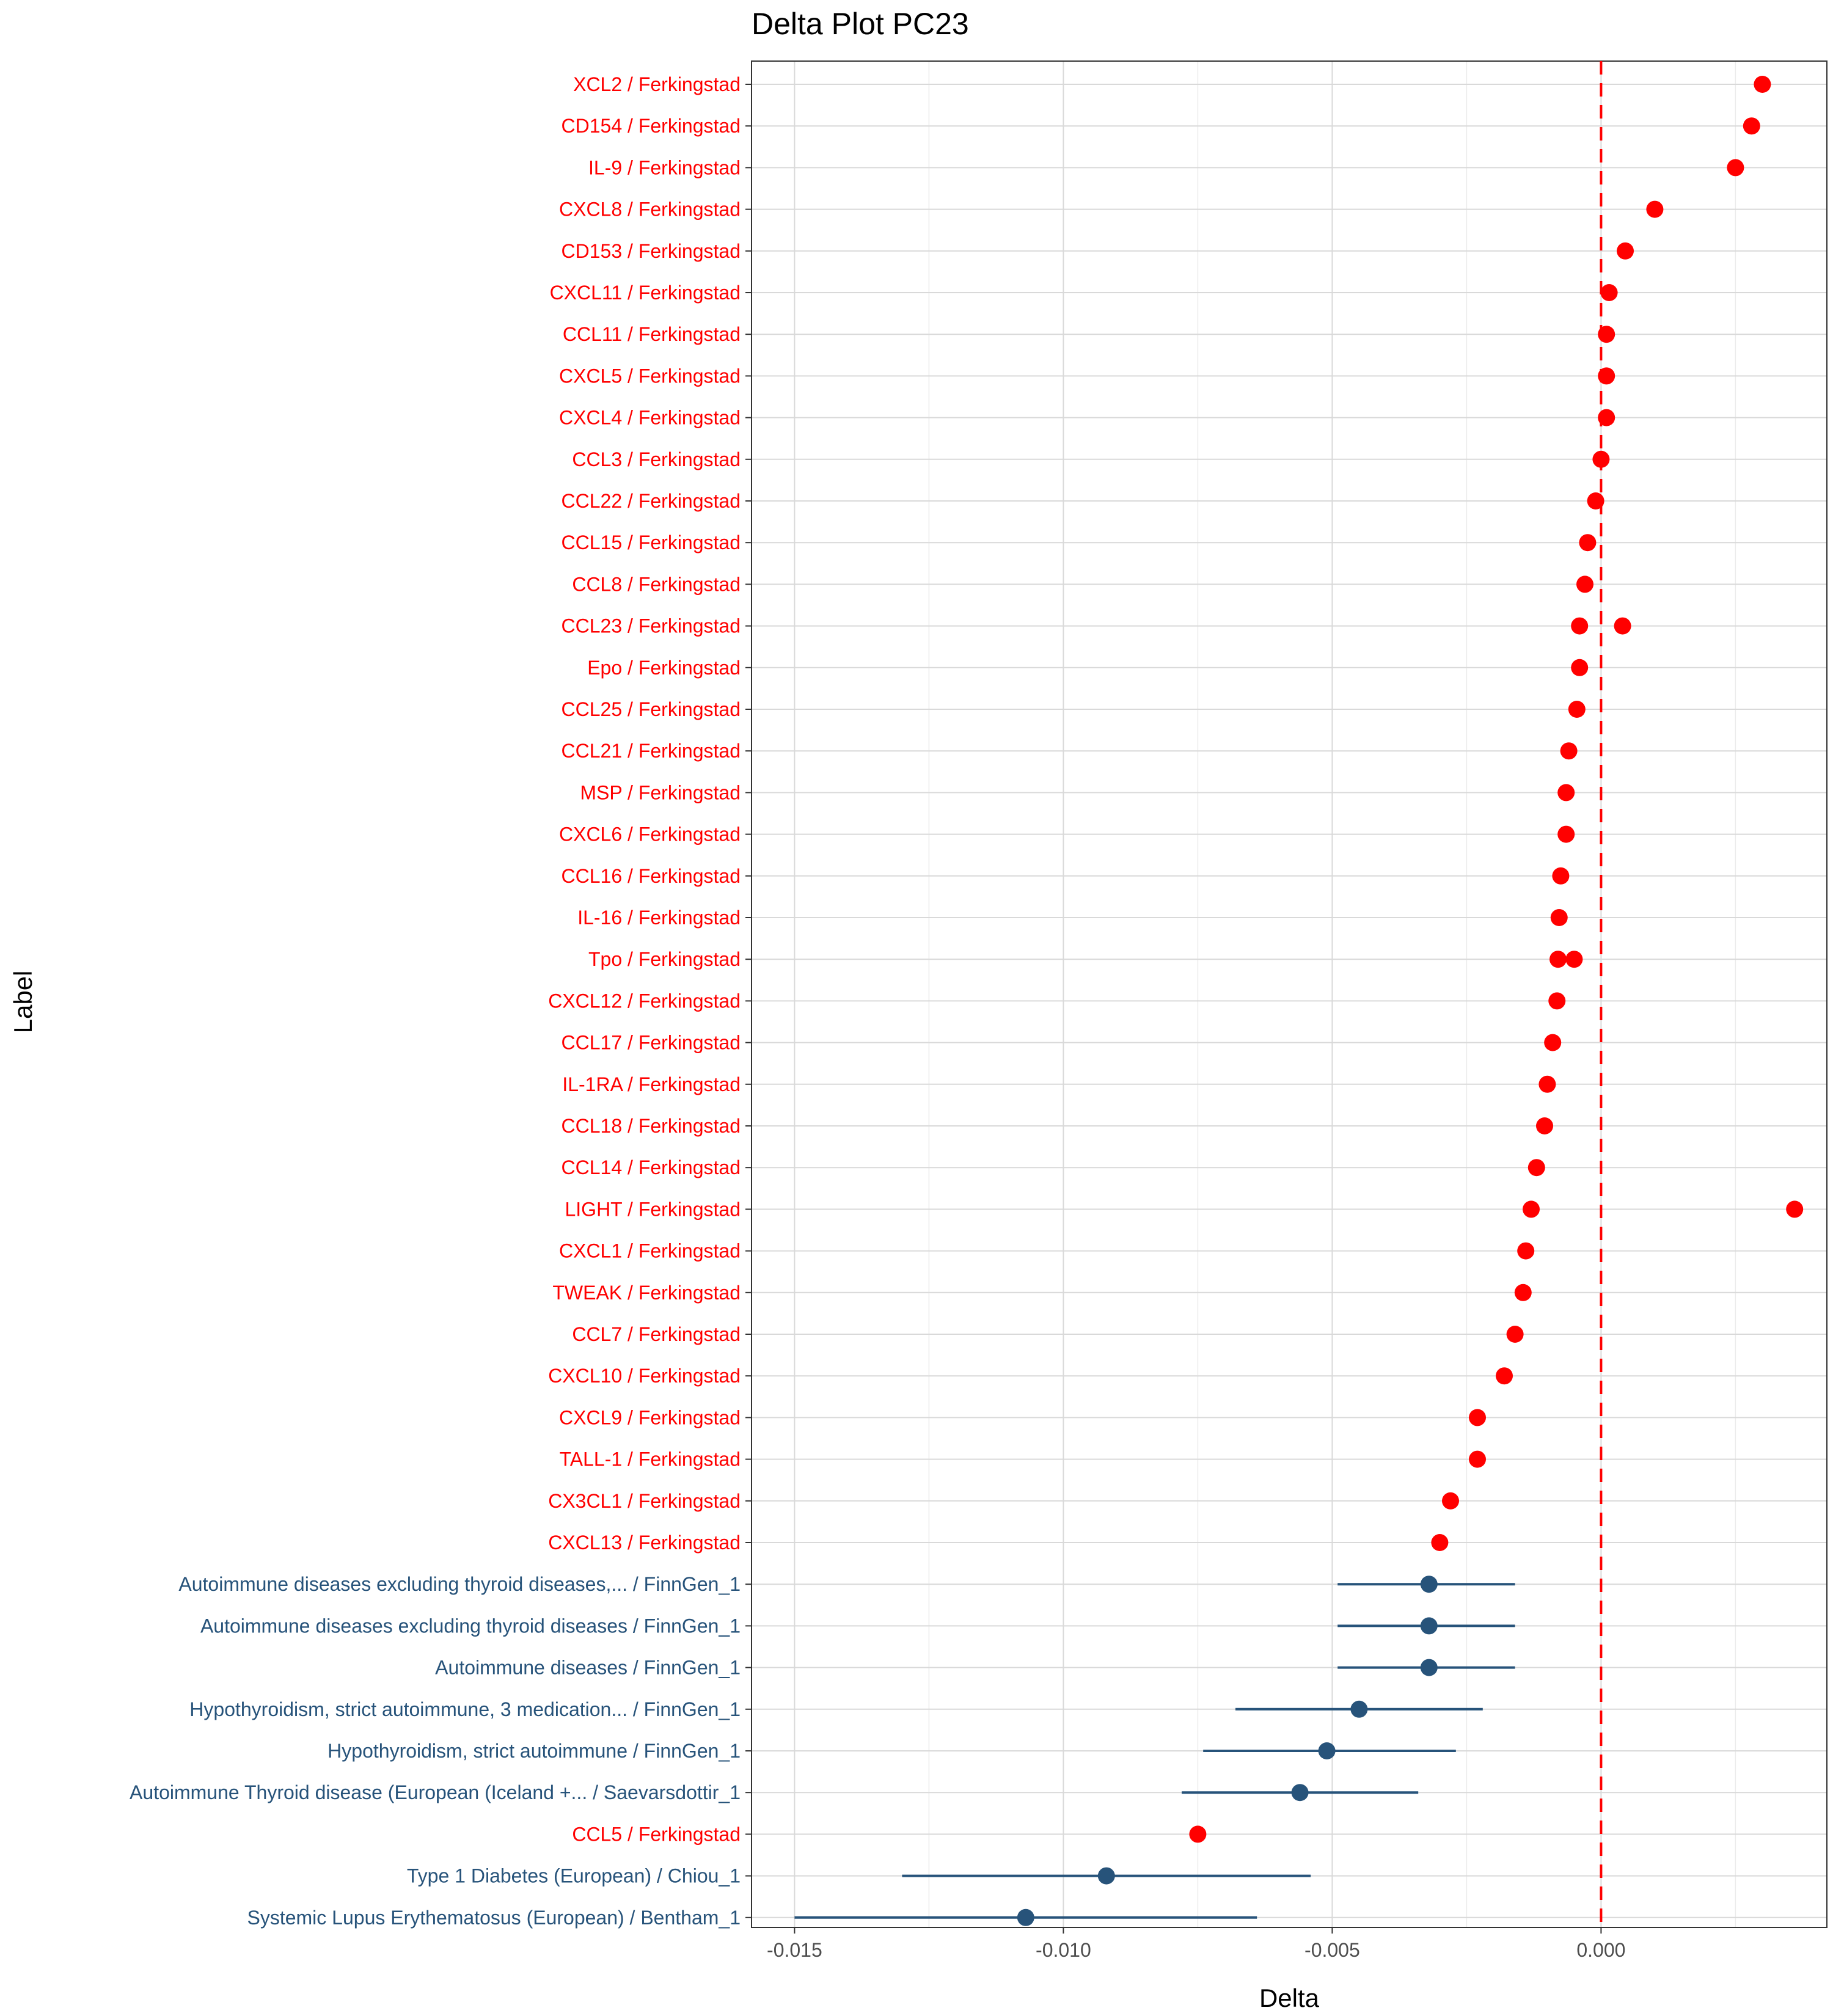 The image size is (1833, 2016). What do you see at coordinates (651, 709) in the screenshot?
I see `y-tick-label: CCL25 / Ferkingstad` at bounding box center [651, 709].